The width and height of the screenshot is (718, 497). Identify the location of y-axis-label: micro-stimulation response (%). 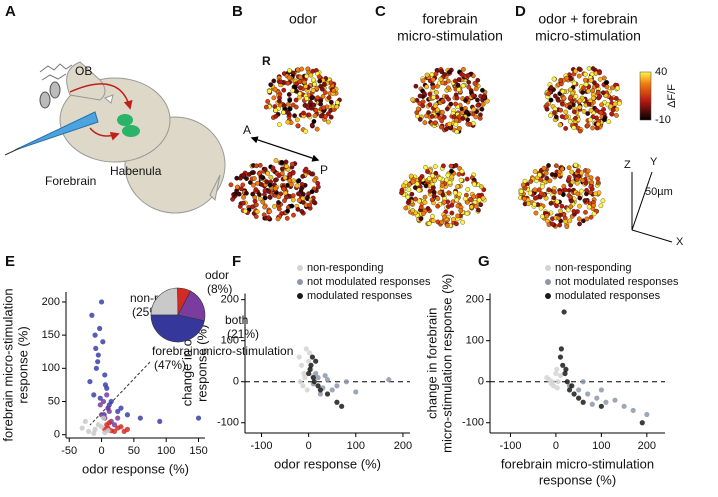
(446, 363).